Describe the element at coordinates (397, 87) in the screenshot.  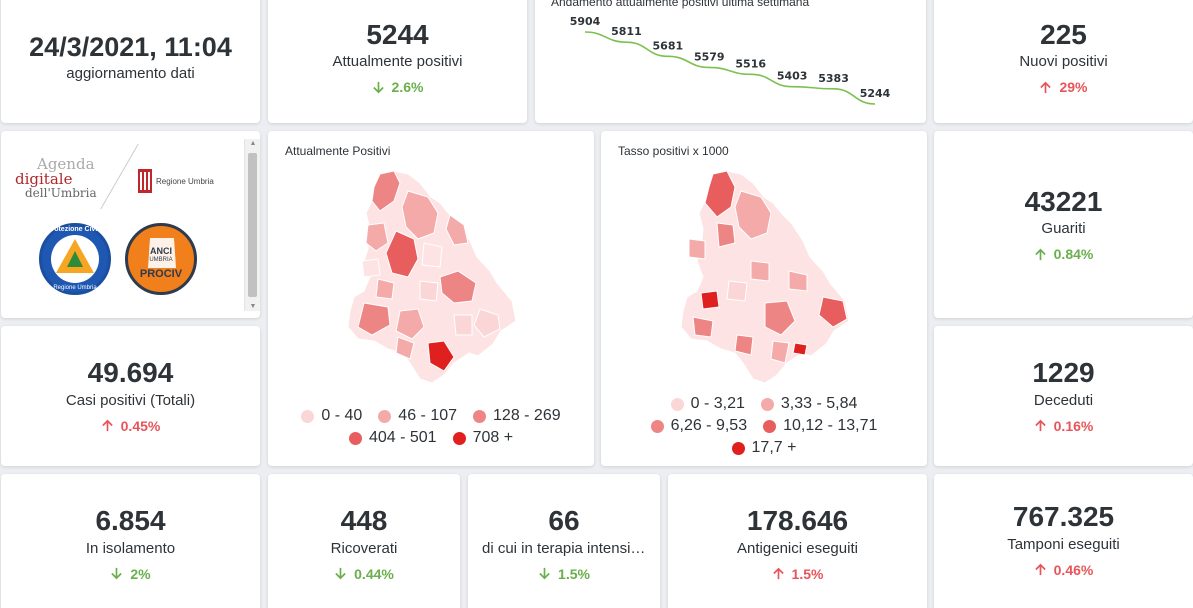
I see `positivi-delta: 2.6%` at that location.